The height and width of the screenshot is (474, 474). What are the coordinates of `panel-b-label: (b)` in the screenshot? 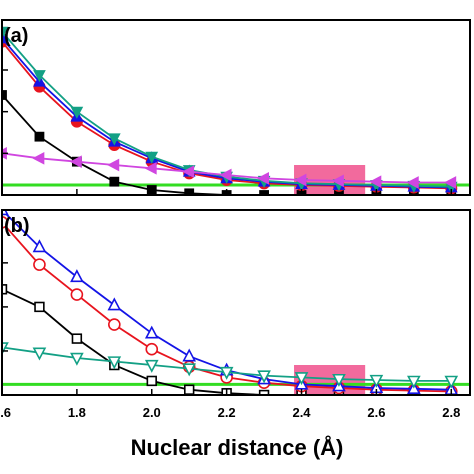 It's located at (17, 226).